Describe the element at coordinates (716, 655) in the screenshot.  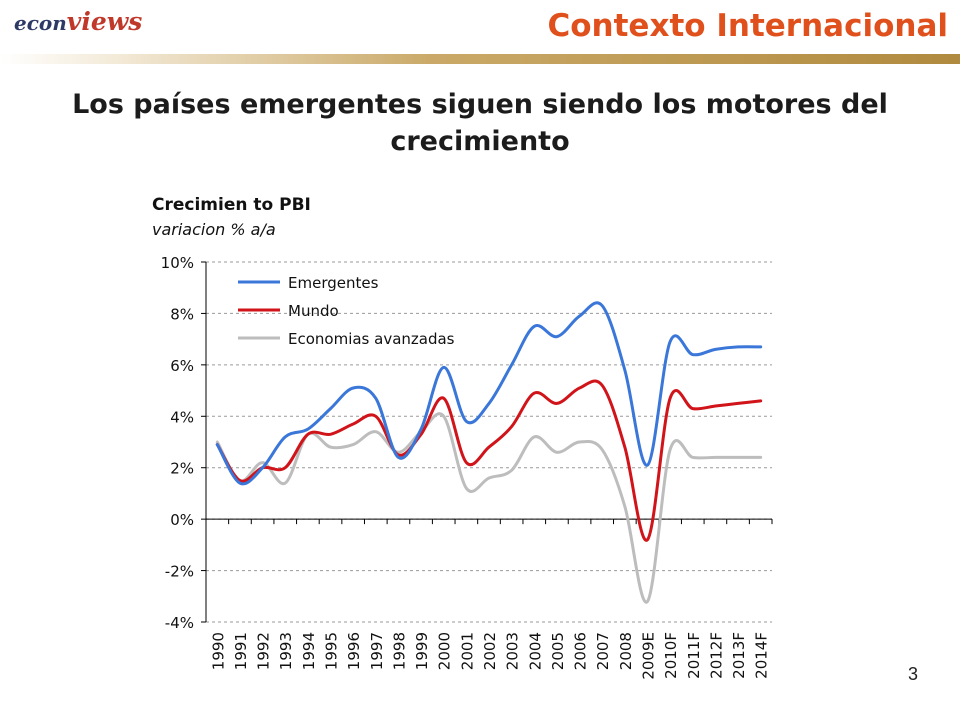
I see `x-tick-label: 2012F` at that location.